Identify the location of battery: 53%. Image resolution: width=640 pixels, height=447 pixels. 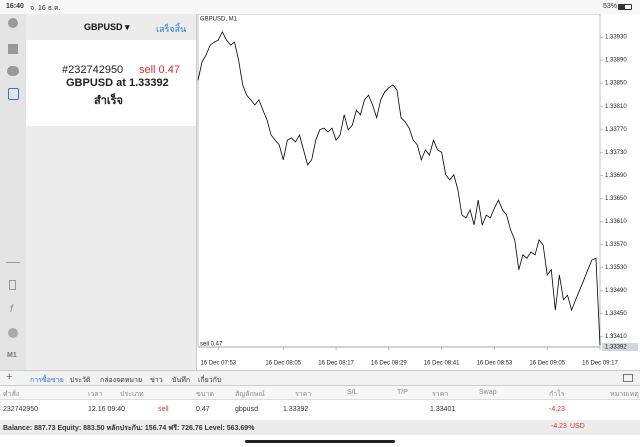
(610, 6).